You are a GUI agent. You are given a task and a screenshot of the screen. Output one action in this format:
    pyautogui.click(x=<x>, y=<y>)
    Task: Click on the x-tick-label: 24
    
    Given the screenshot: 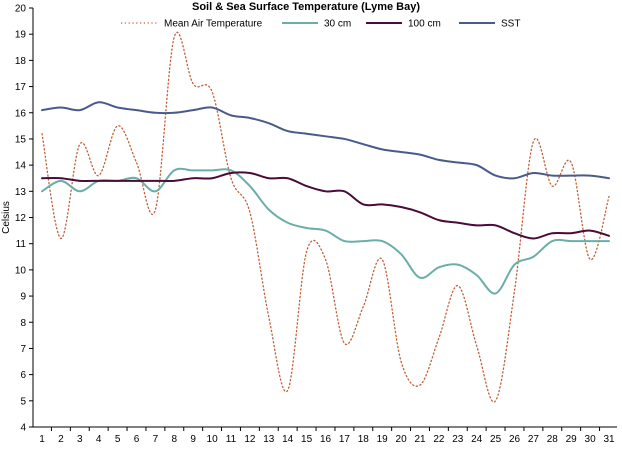 What is the action you would take?
    pyautogui.click(x=477, y=439)
    